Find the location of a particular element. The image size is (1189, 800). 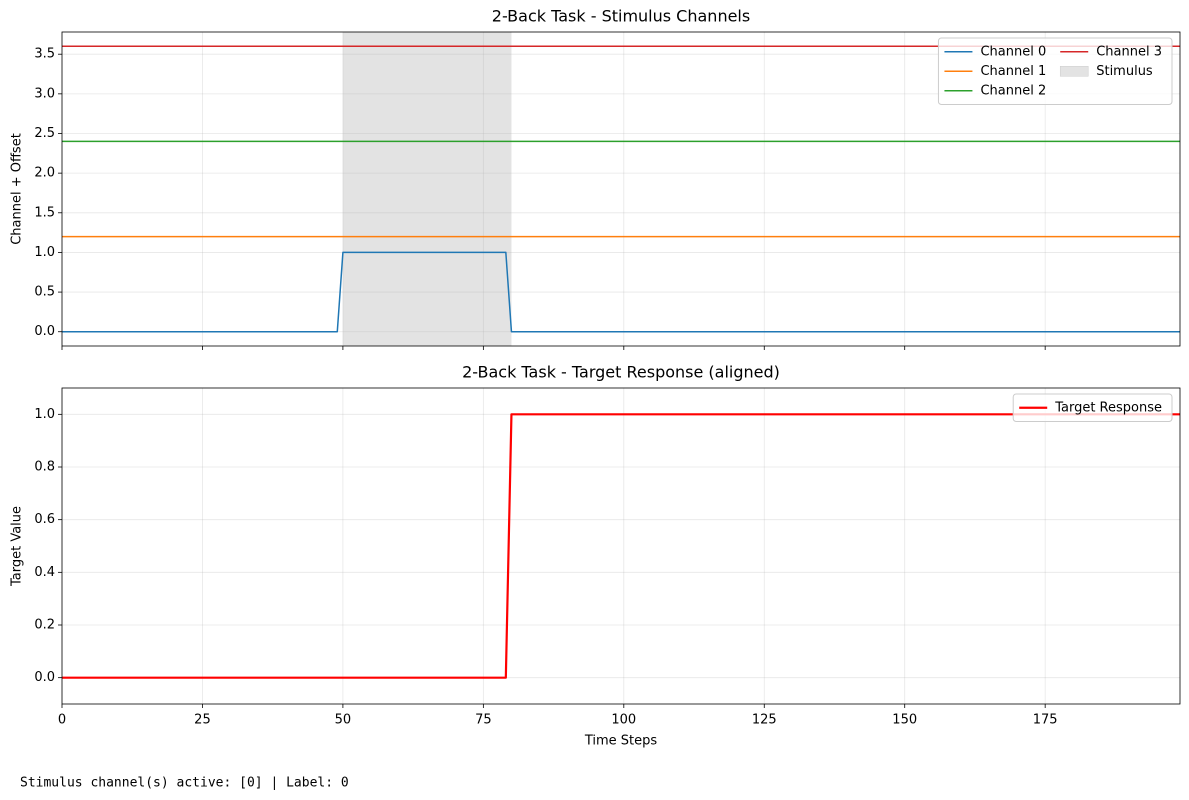

legend: Target Response is located at coordinates (1092, 407).